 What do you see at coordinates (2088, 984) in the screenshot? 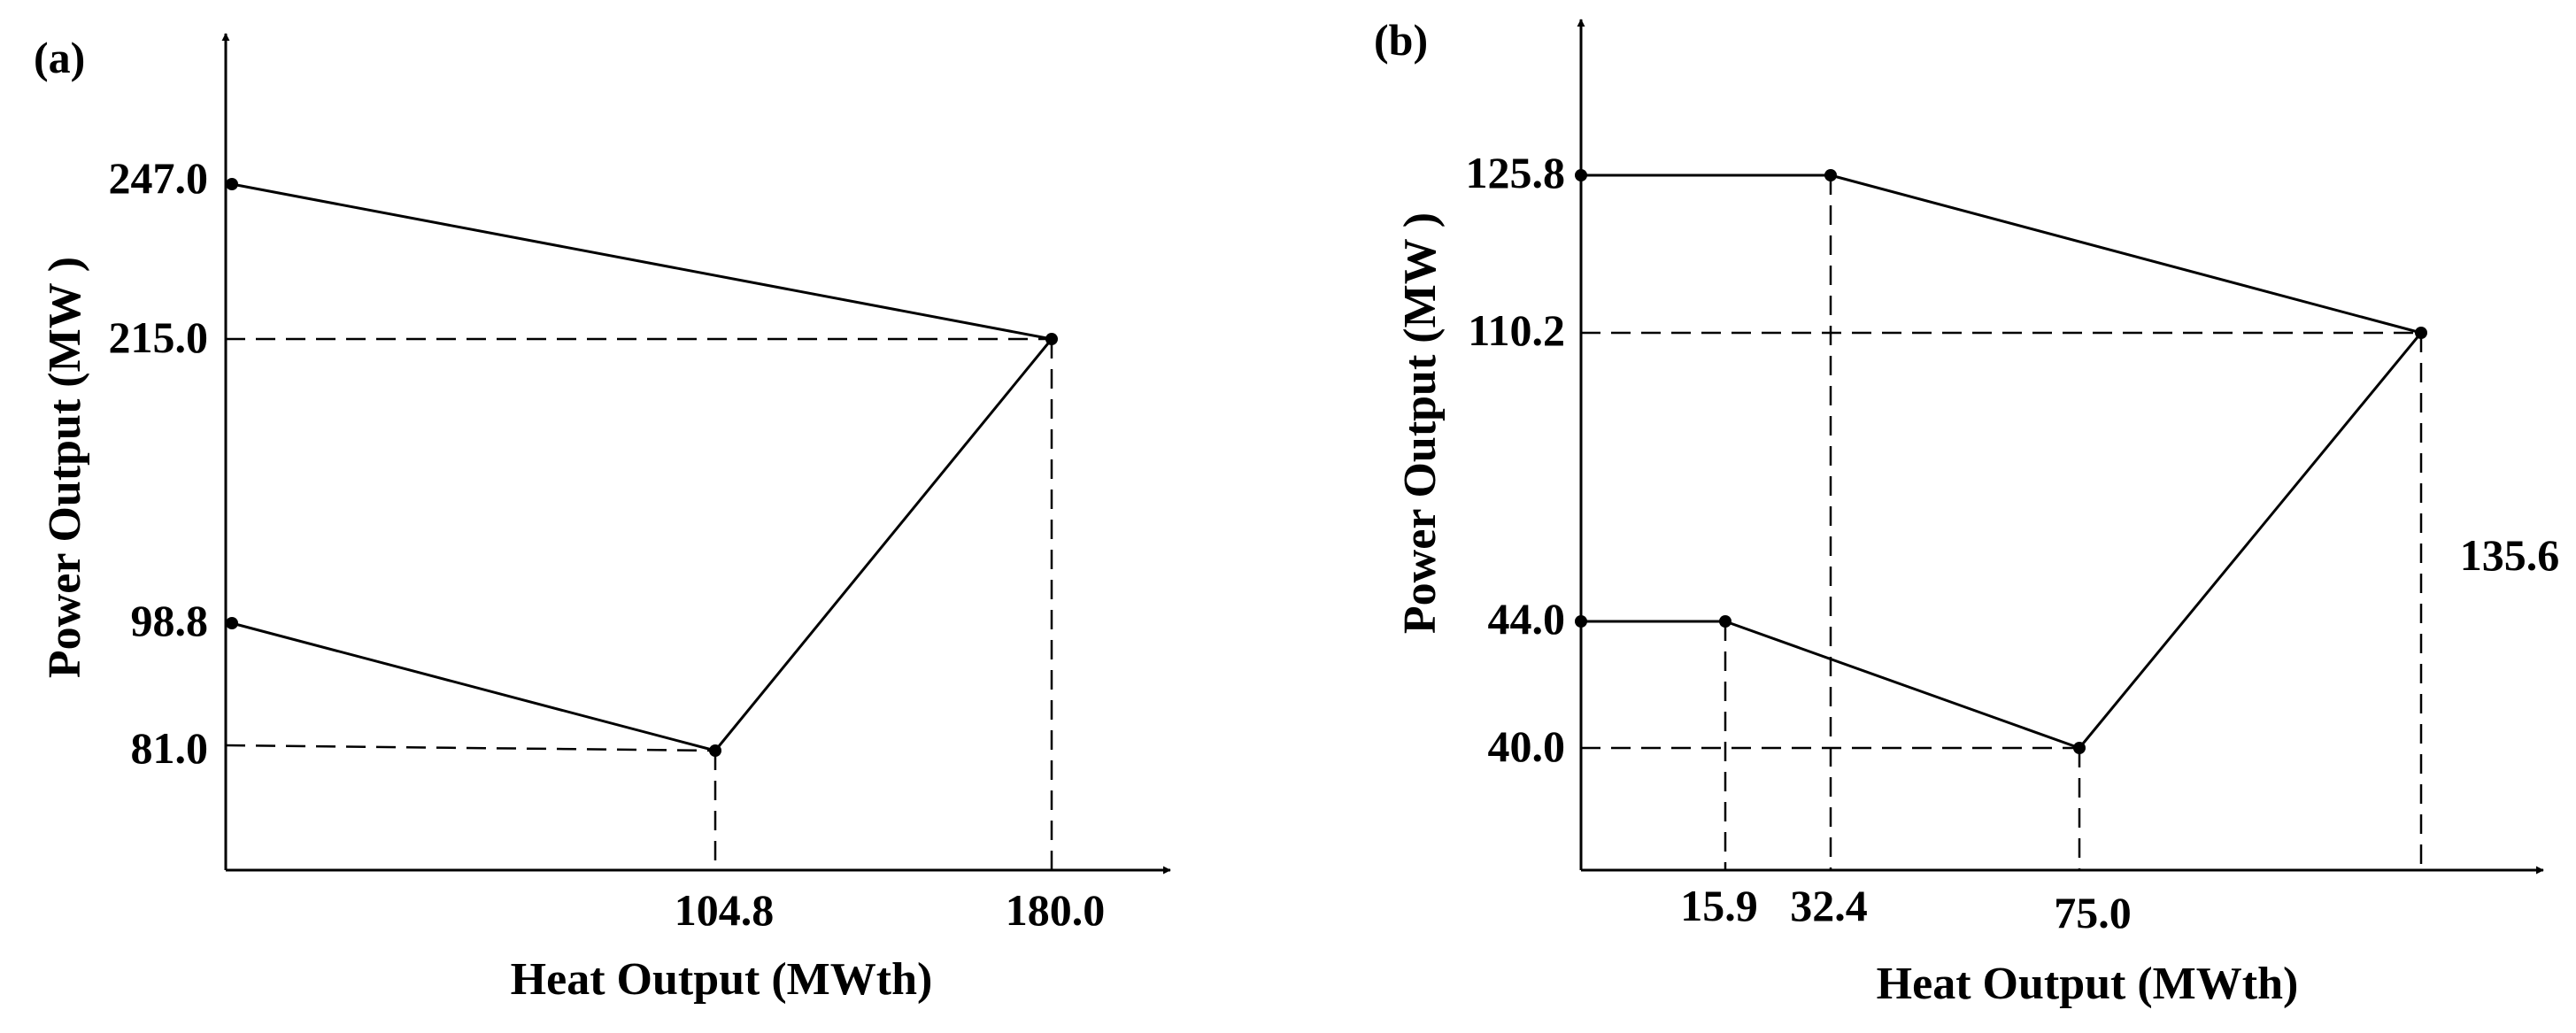
I see `panel-b-x-title: Heat Output (MWth)` at bounding box center [2088, 984].